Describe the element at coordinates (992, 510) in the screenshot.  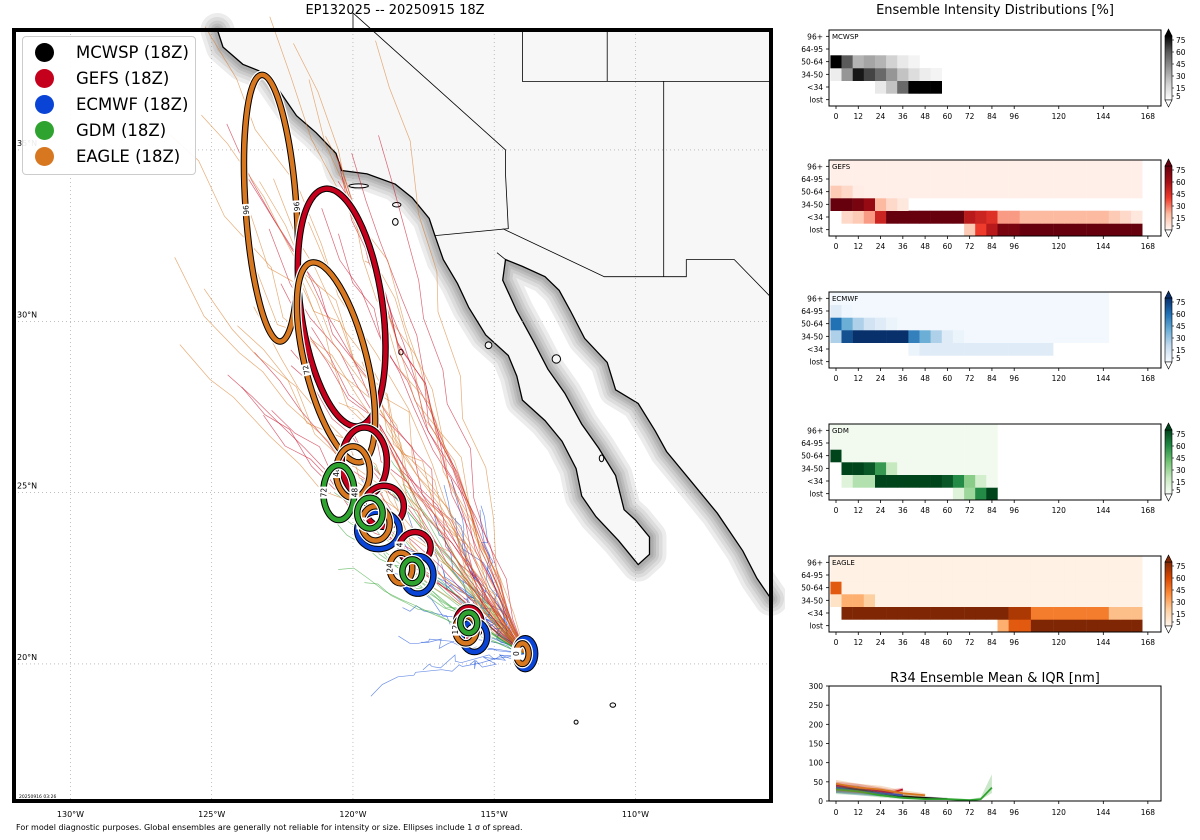
I see `x-tick-label: 84` at that location.